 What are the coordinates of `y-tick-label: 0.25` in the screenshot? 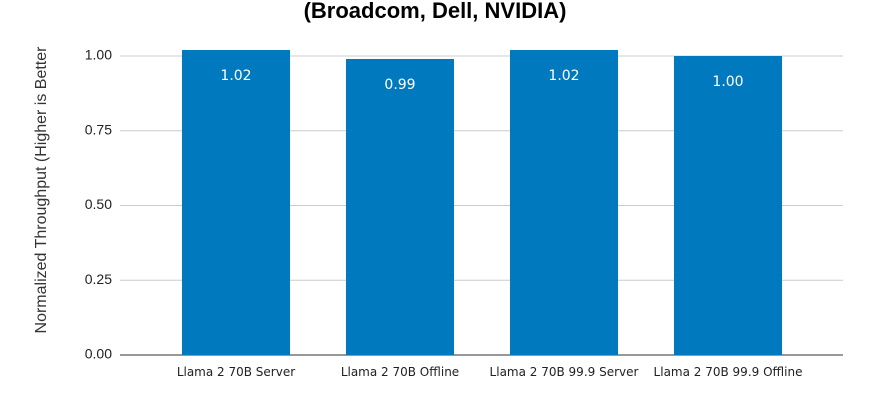 It's located at (98, 279).